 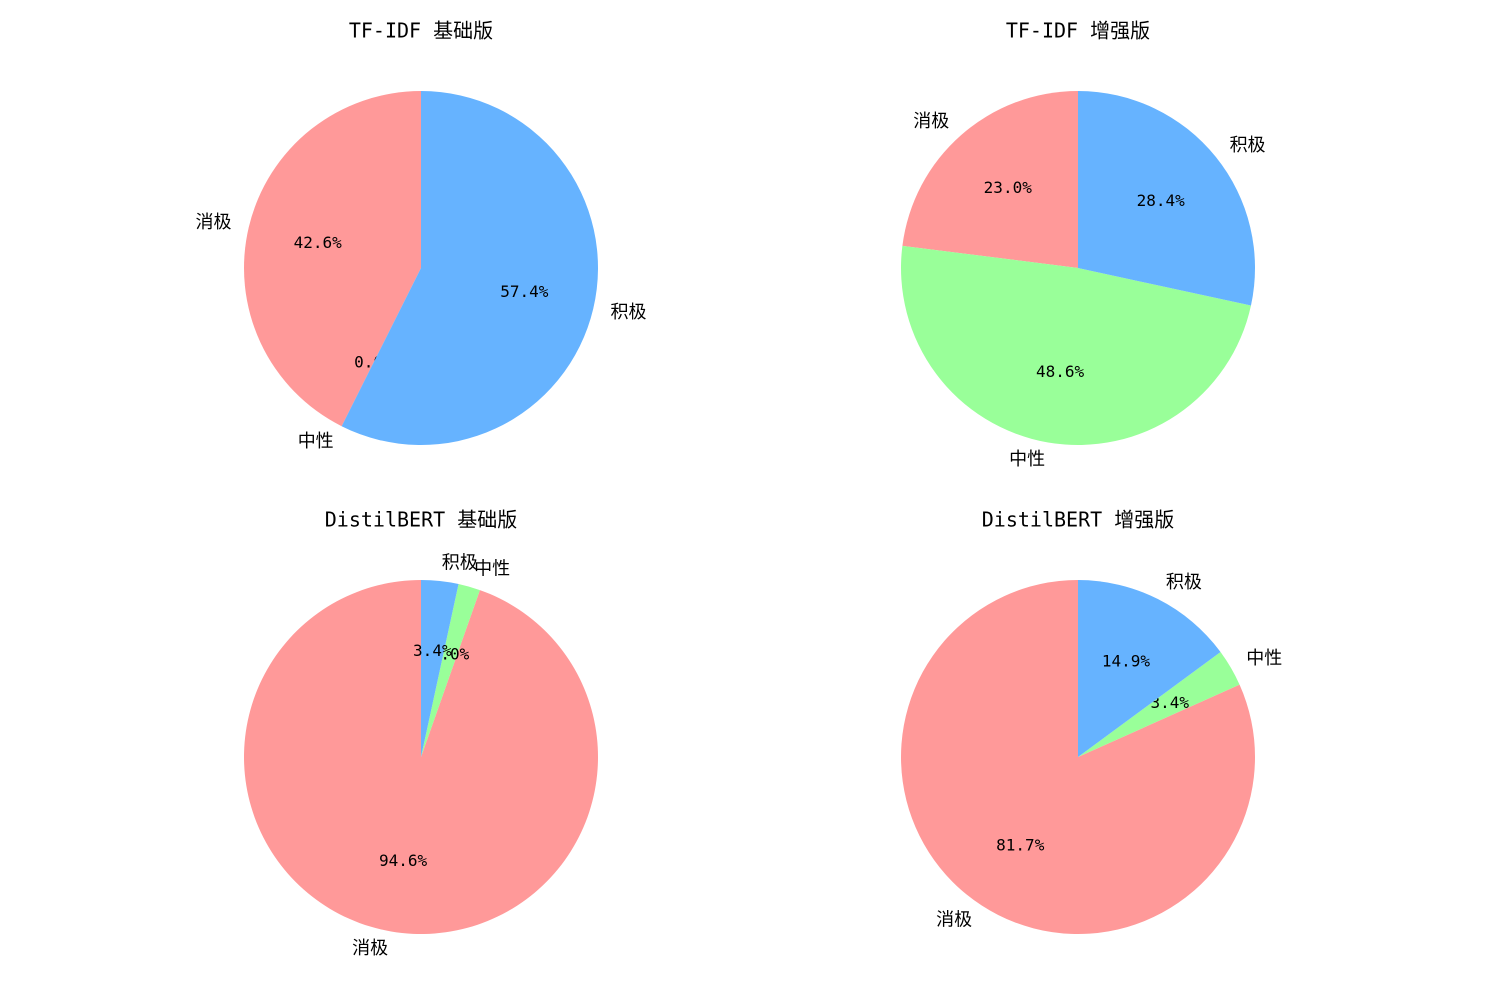 What do you see at coordinates (421, 520) in the screenshot?
I see `chart-title: DistilBERT 基础版` at bounding box center [421, 520].